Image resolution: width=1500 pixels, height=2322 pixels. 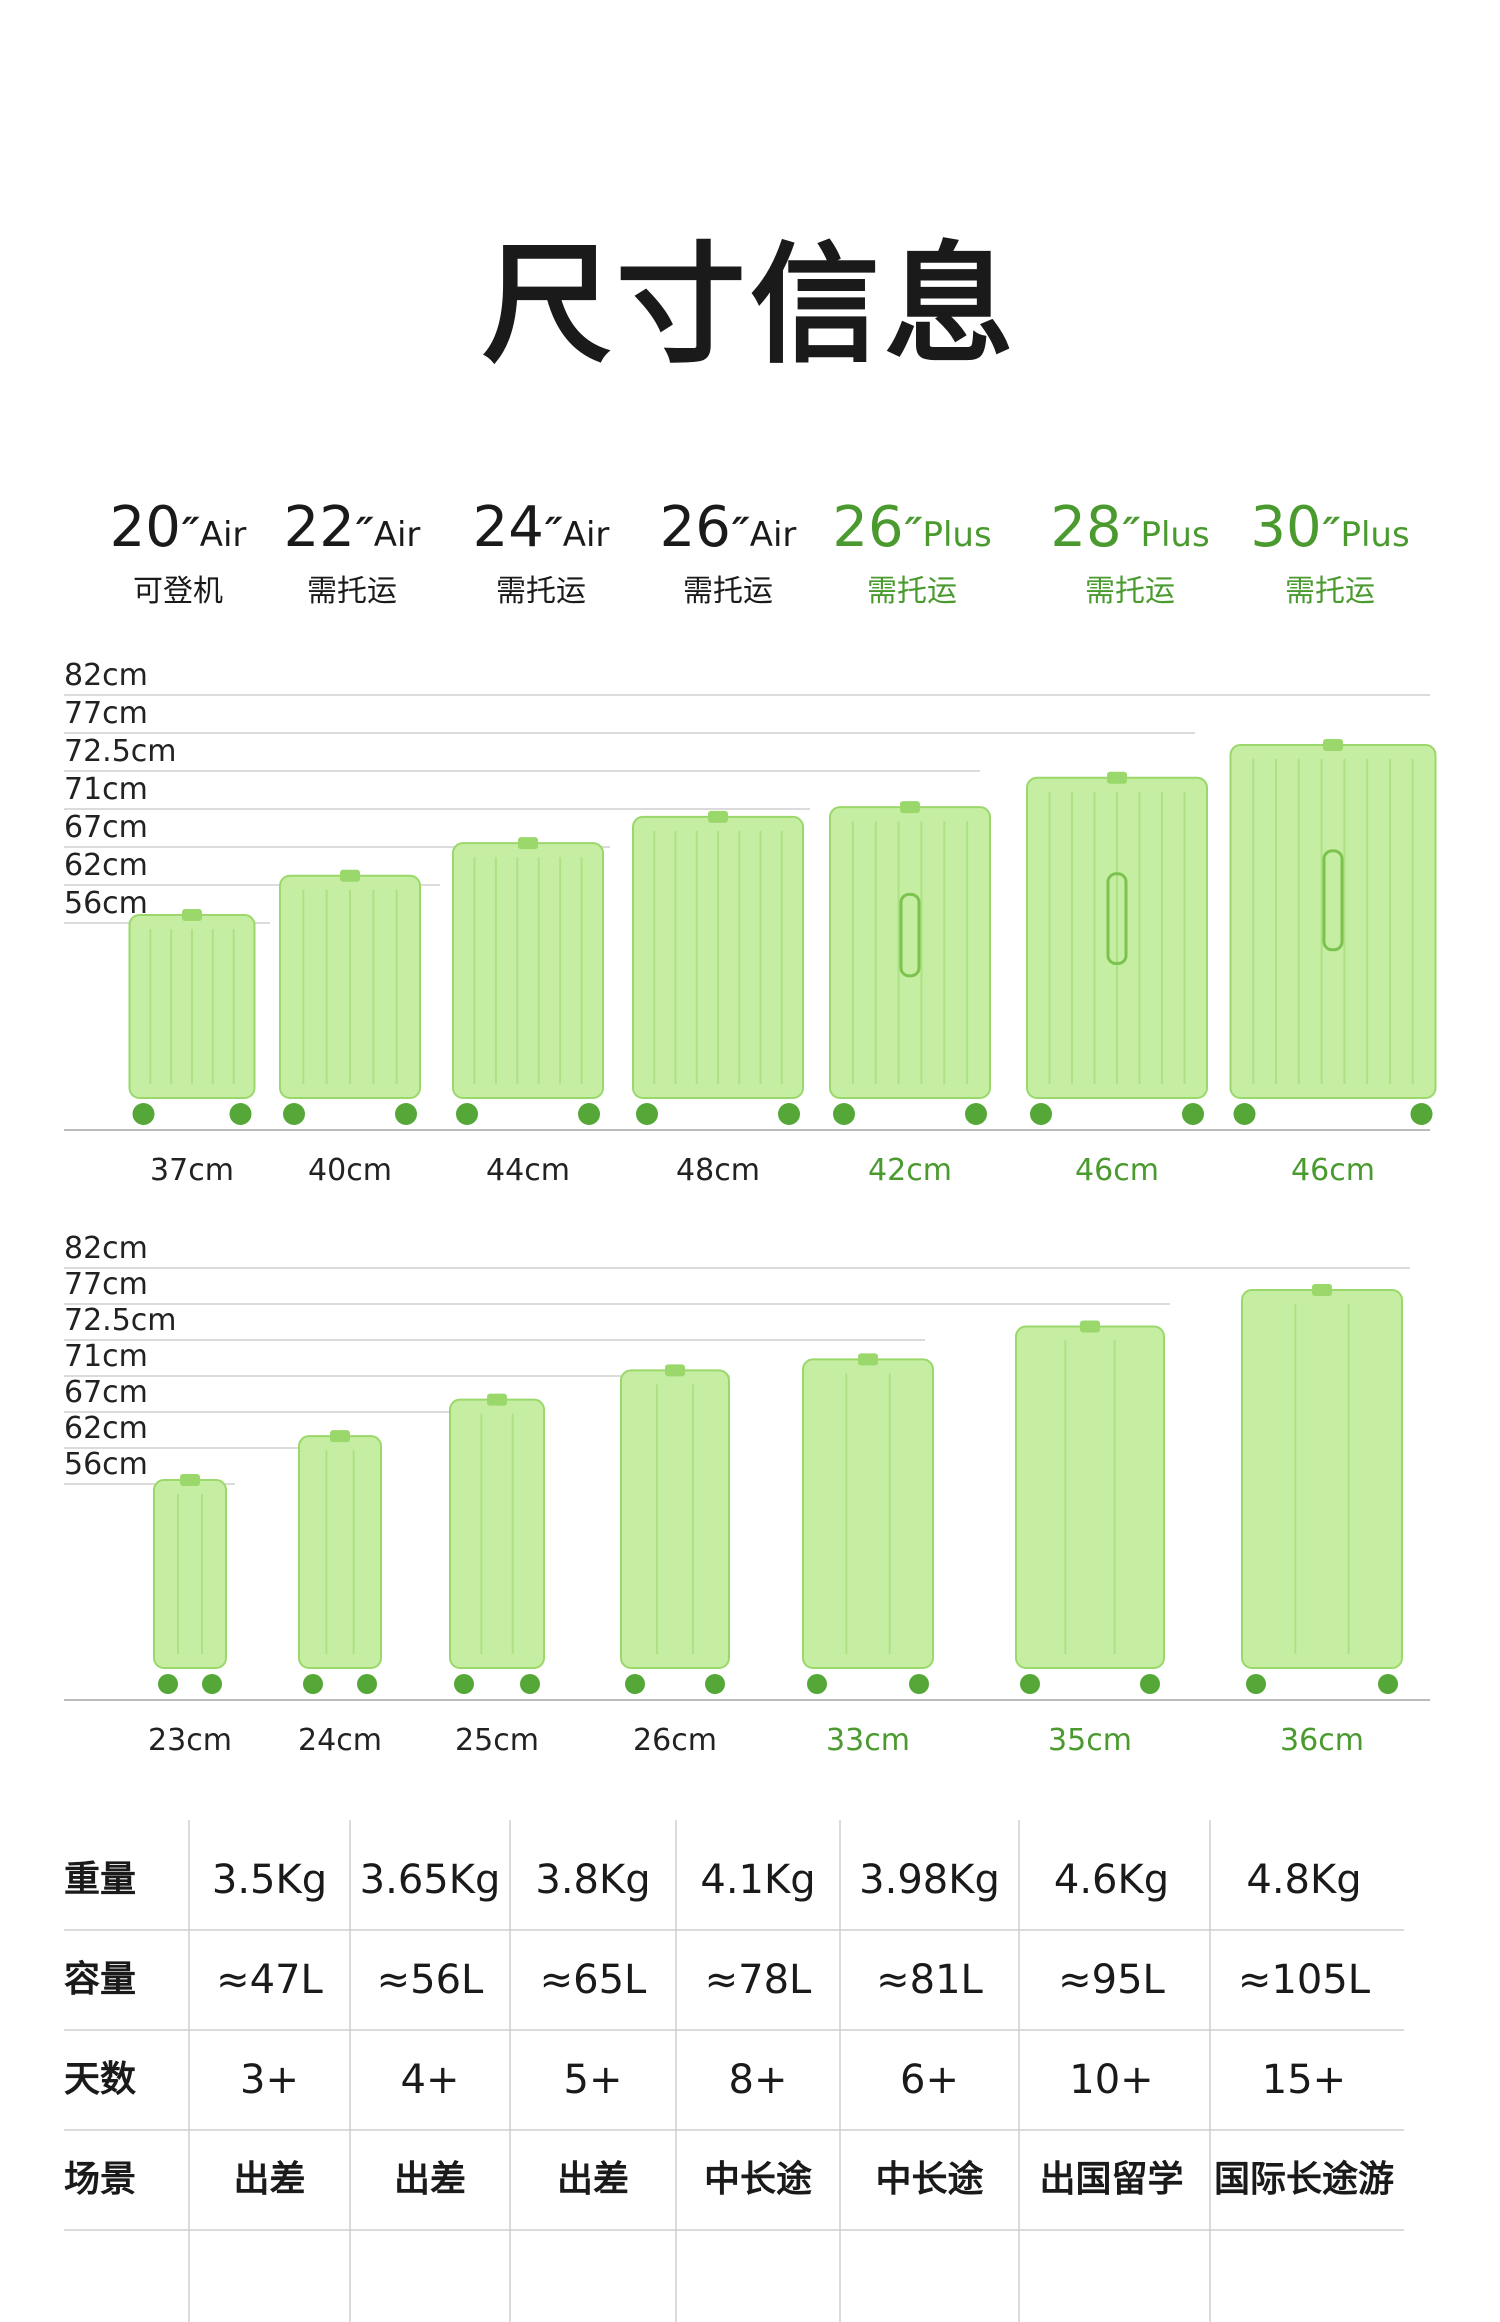 What do you see at coordinates (718, 1170) in the screenshot?
I see `width-label: 48cm` at bounding box center [718, 1170].